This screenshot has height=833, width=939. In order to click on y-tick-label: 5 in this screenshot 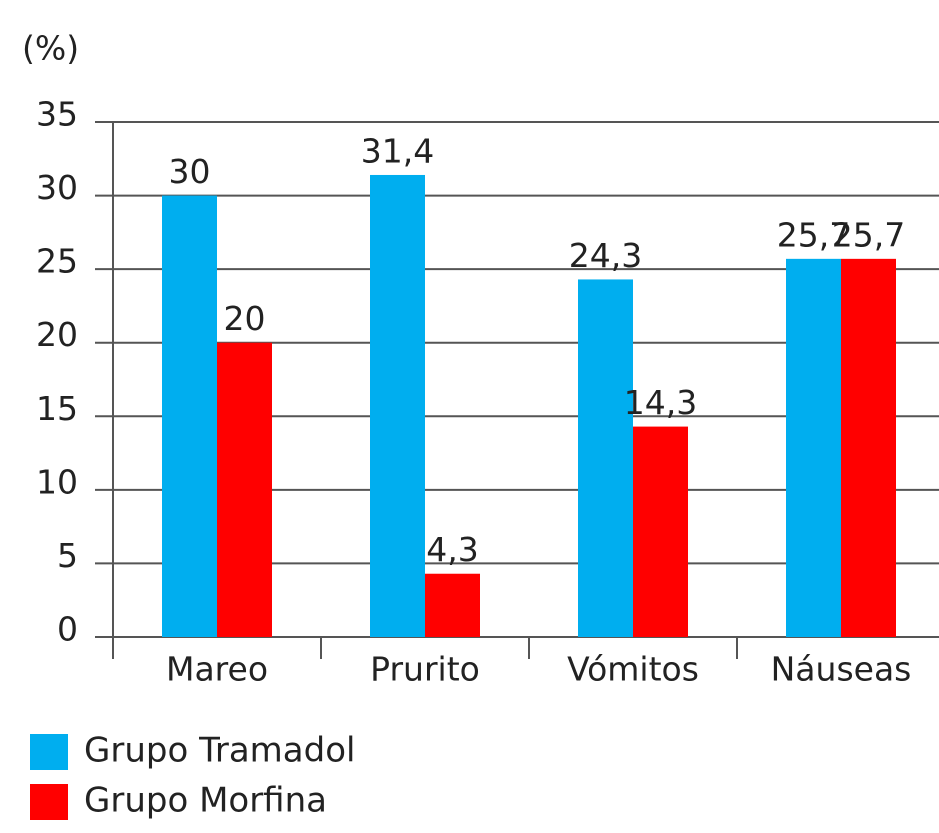, I will do `click(67, 555)`.